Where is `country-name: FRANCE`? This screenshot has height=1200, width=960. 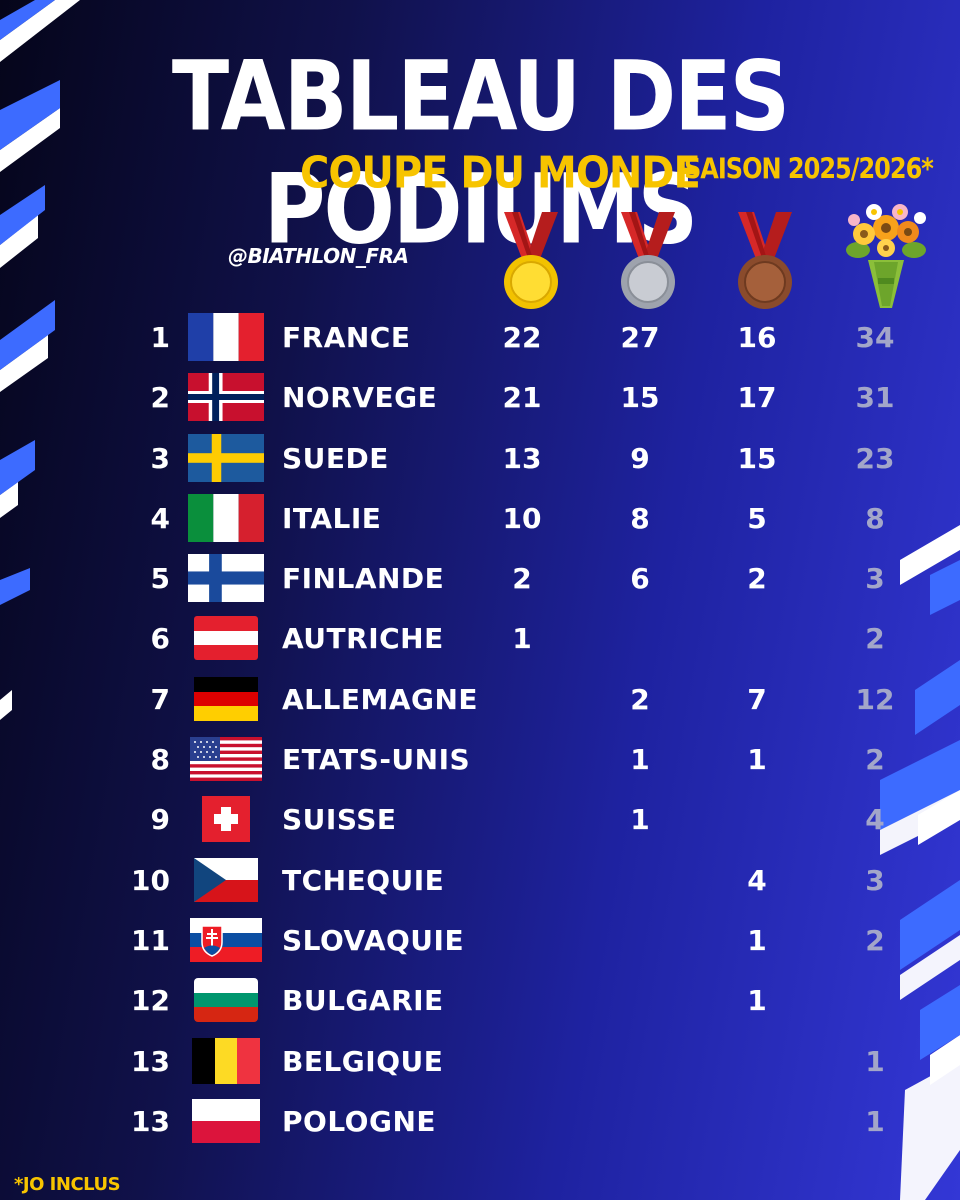
country-name: FRANCE is located at coordinates (346, 337).